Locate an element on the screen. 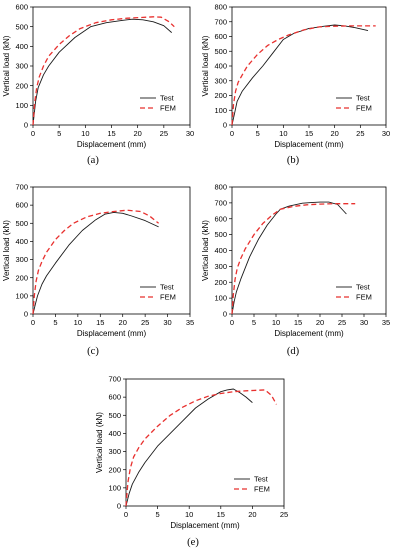  panel-caption: (e) is located at coordinates (193, 542).